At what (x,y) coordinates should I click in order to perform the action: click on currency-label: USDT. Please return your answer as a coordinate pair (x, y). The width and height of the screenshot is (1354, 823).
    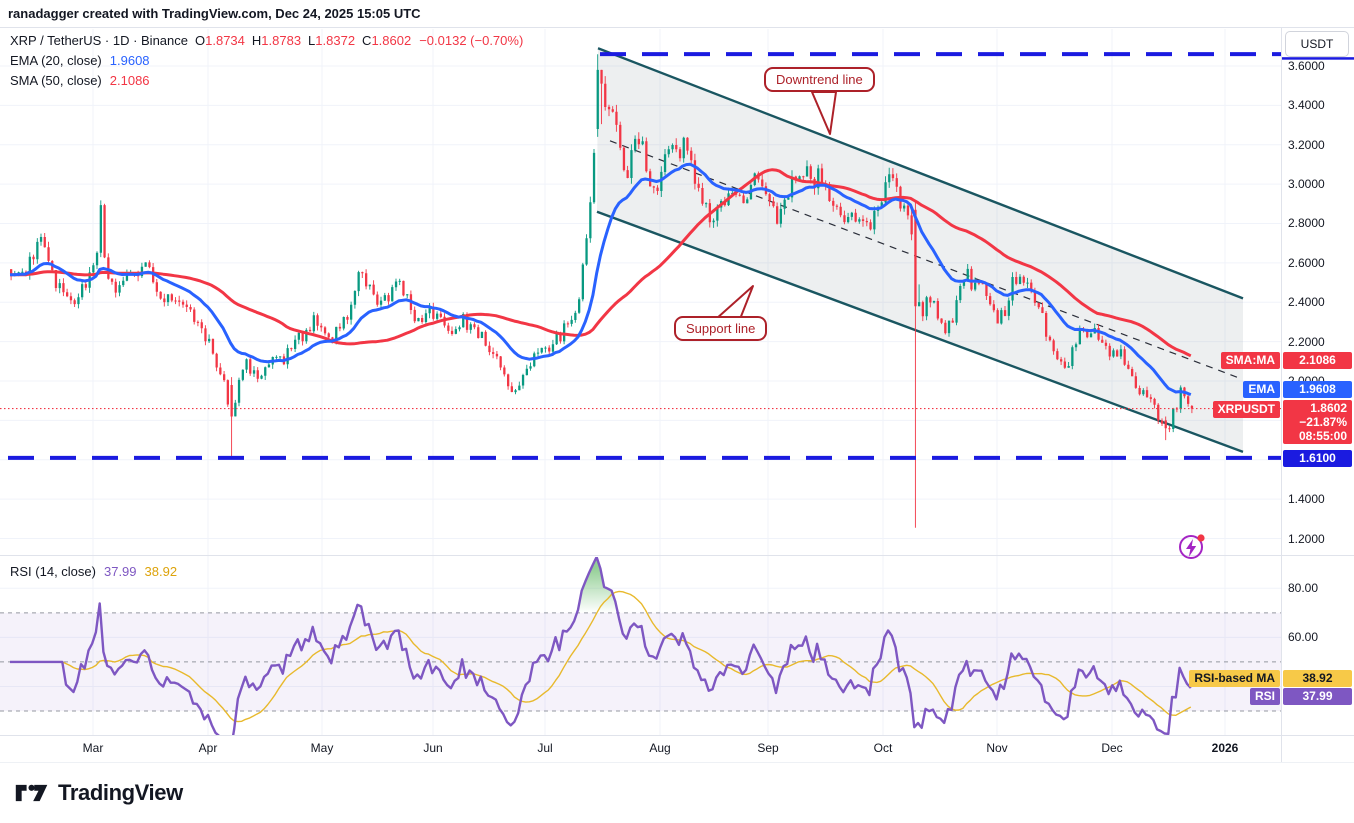
    Looking at the image, I should click on (1317, 44).